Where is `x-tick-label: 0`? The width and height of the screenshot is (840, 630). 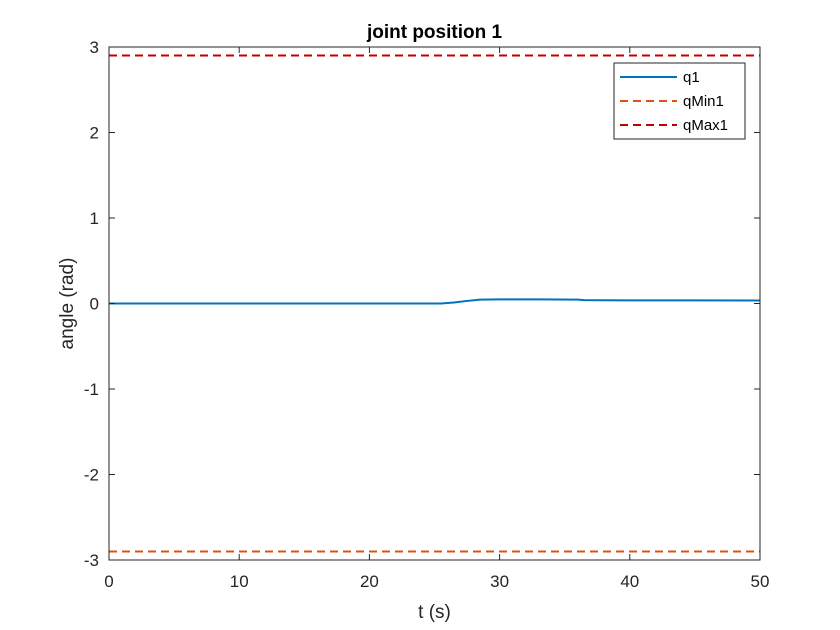
x-tick-label: 0 is located at coordinates (108, 581).